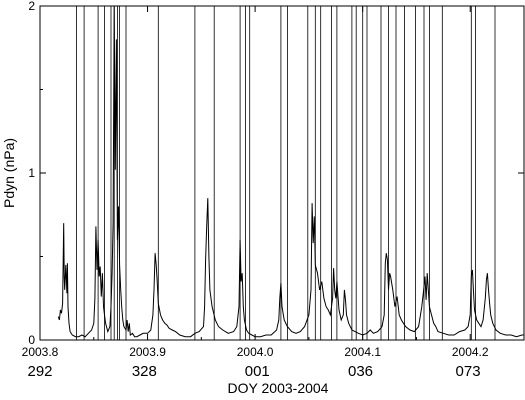 Image resolution: width=525 pixels, height=400 pixels. Describe the element at coordinates (39, 371) in the screenshot. I see `doy-label: 292` at that location.